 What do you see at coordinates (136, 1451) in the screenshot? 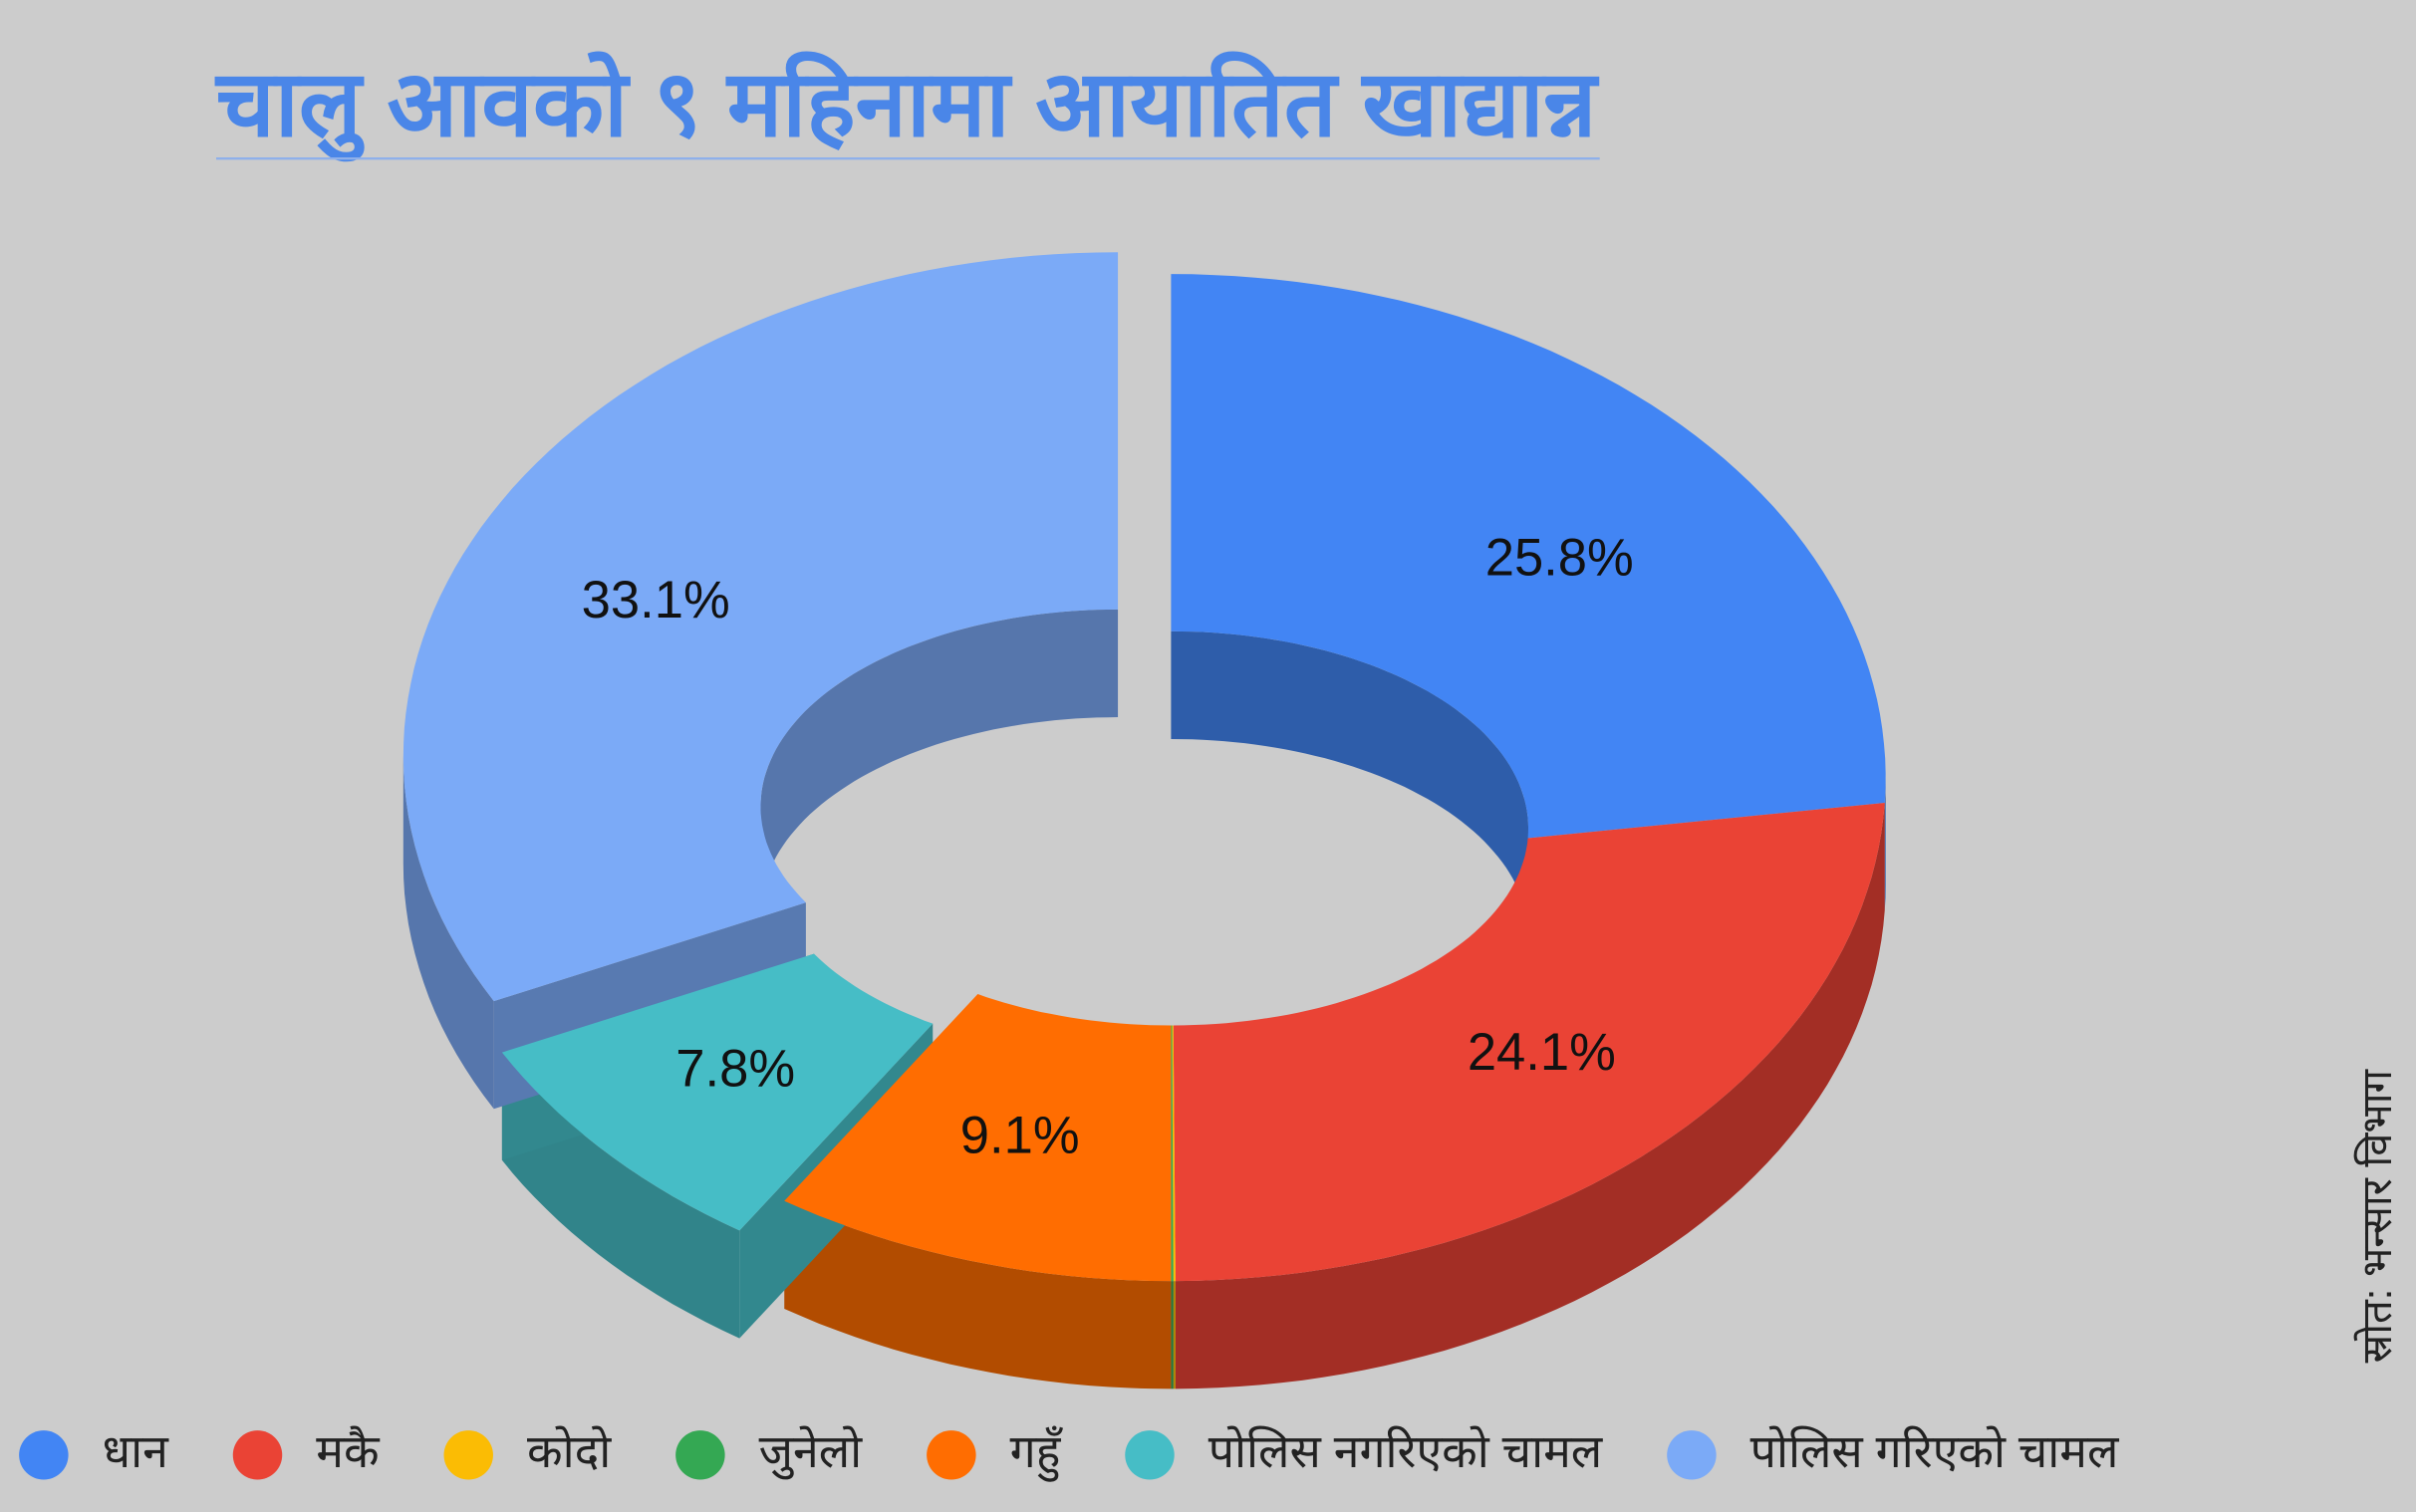
I see `legend-label: धान` at bounding box center [136, 1451].